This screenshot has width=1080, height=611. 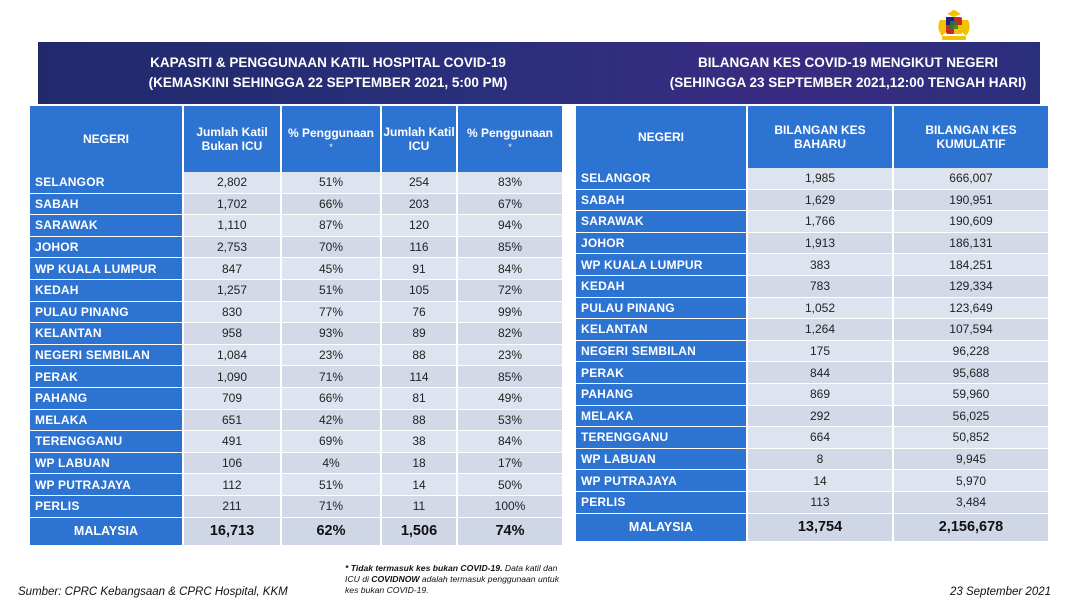 I want to click on hospital-bed-total-row: MALAYSIA 16,713 62% 1,506 74%, so click(x=296, y=531).